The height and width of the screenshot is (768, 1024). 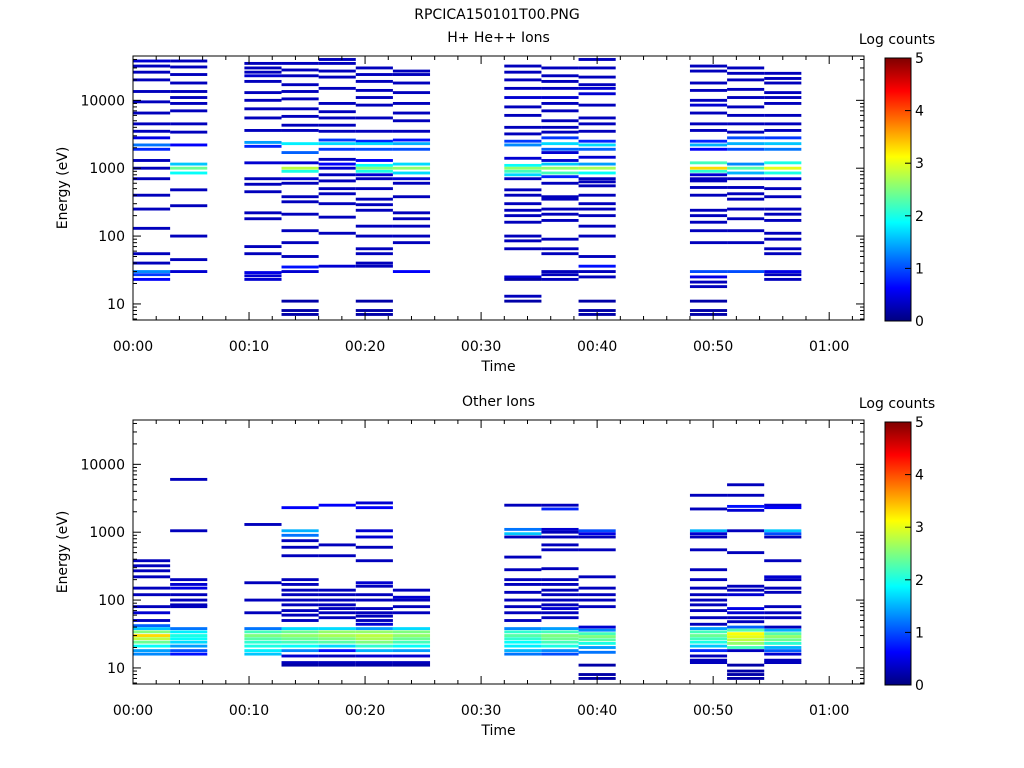 I want to click on panel-title: Other Ions, so click(x=498, y=402).